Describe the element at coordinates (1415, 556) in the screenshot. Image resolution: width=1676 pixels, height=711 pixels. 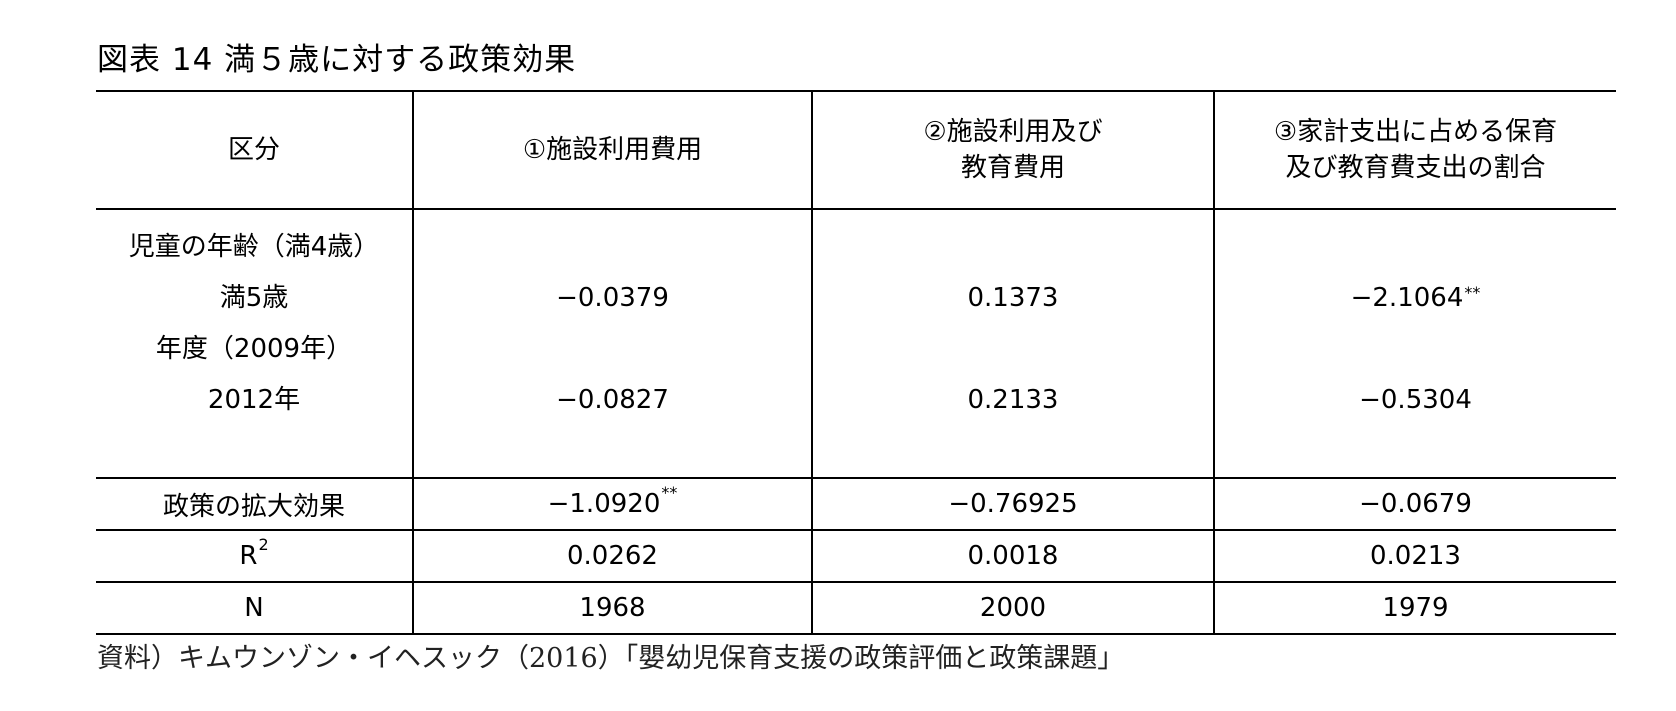
I see `r2-col3-value: 0.0213` at that location.